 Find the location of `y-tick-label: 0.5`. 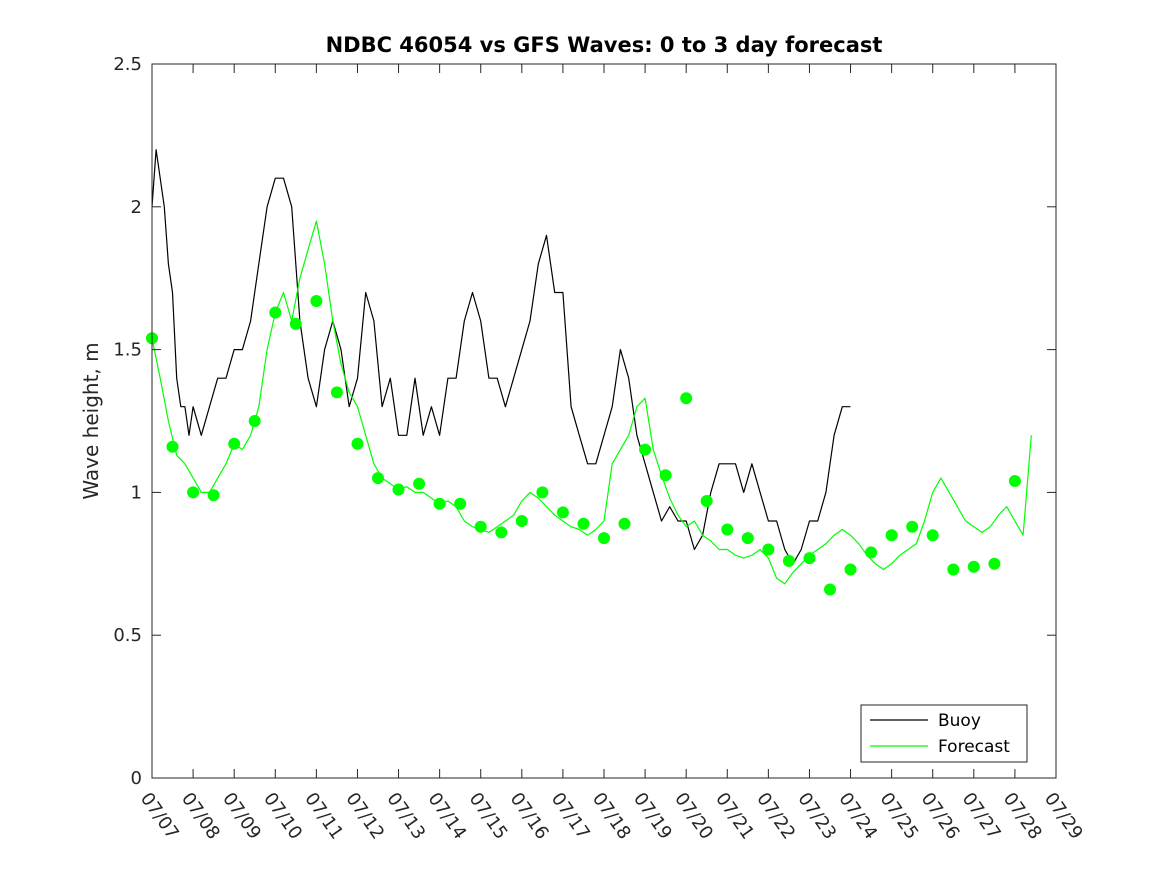

y-tick-label: 0.5 is located at coordinates (127, 635).